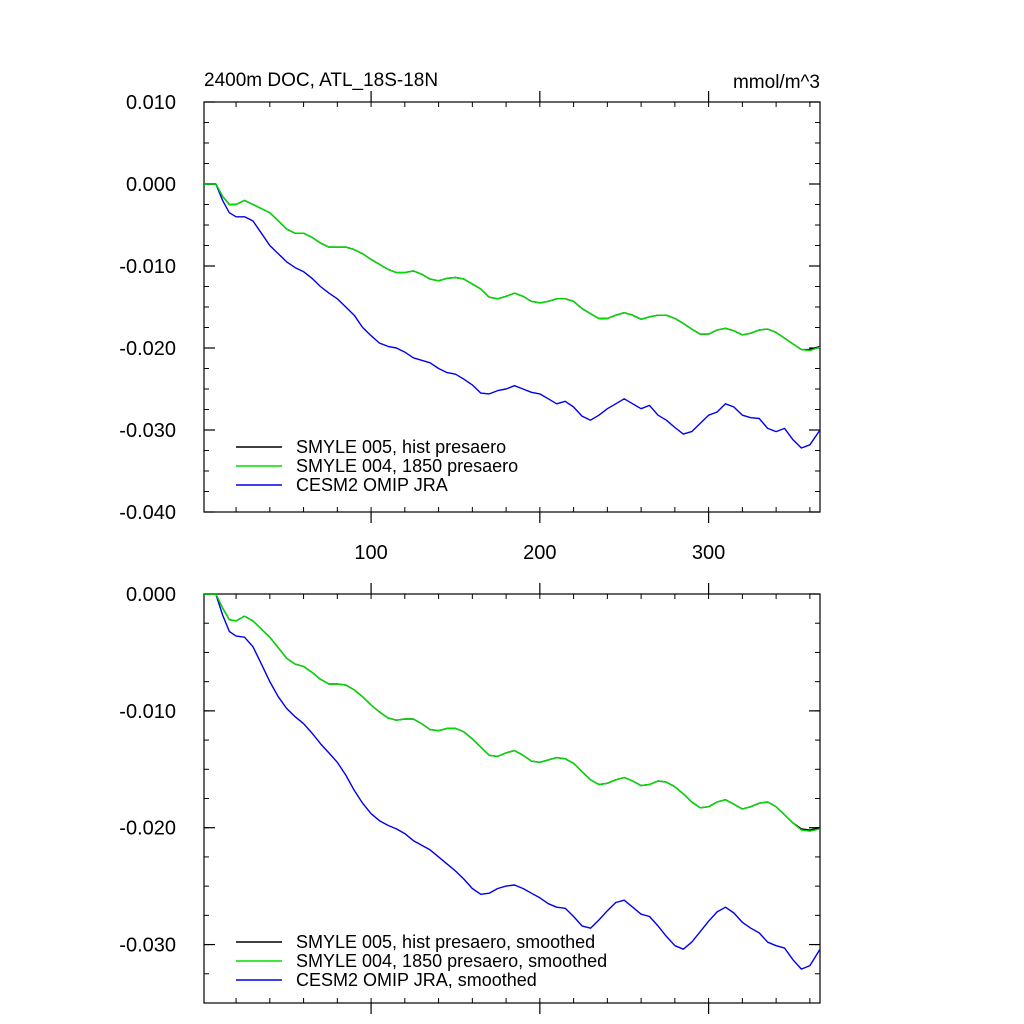  Describe the element at coordinates (370, 553) in the screenshot. I see `x-tick-label: 100` at that location.